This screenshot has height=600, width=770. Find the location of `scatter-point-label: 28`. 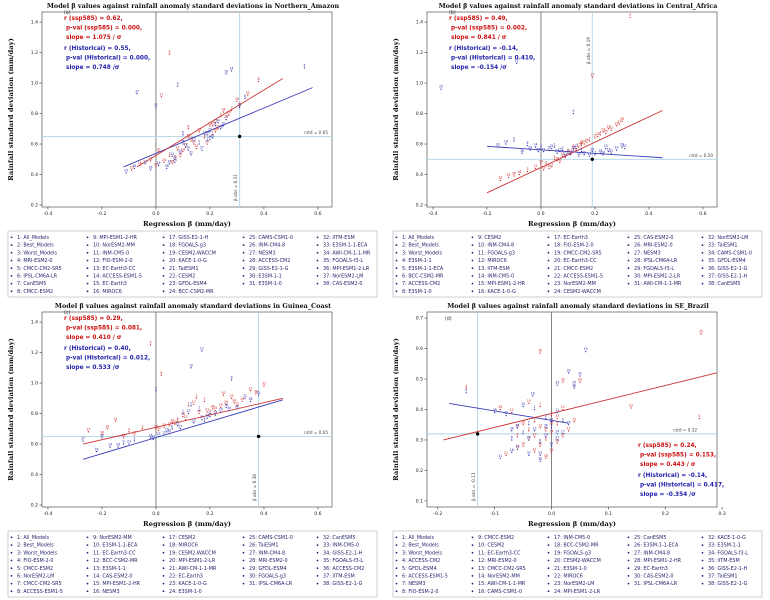

scatter-point-label: 28 is located at coordinates (118, 445).